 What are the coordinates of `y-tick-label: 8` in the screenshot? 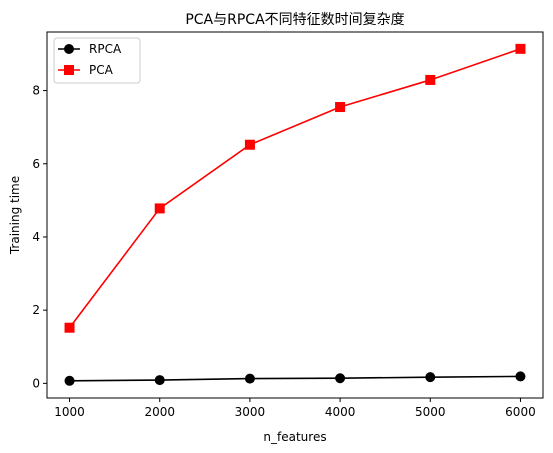 It's located at (36, 91).